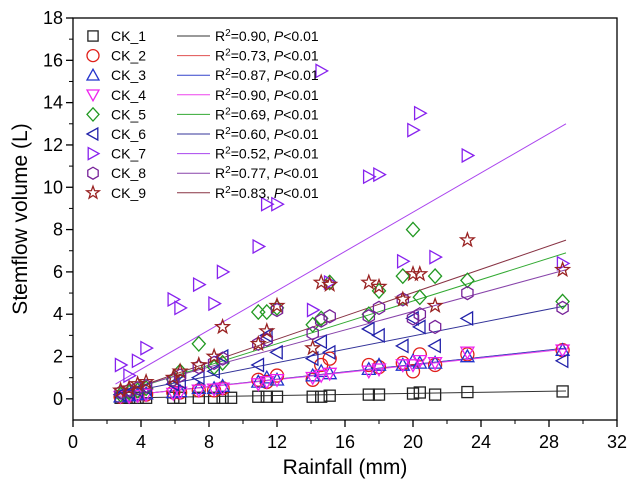  I want to click on legend-entry-ck-8: CK_8 R2=0.77, P<0.01, so click(203, 173).